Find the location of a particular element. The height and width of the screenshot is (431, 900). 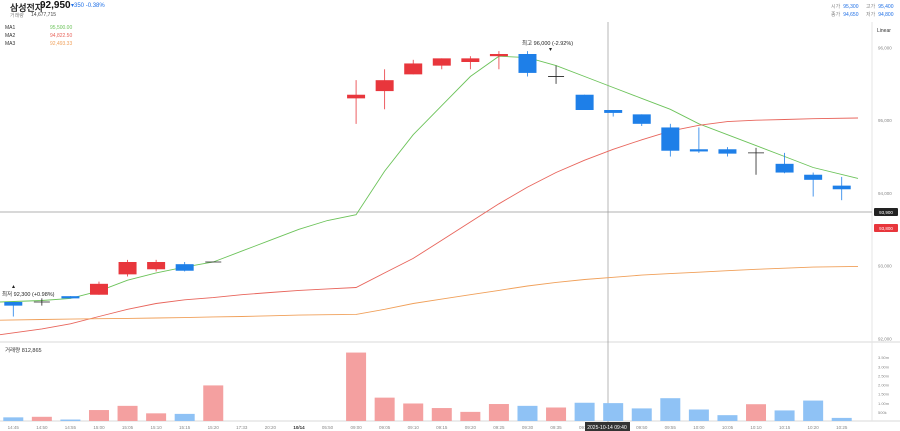

x-tick-label: 15:15 is located at coordinates (185, 427).